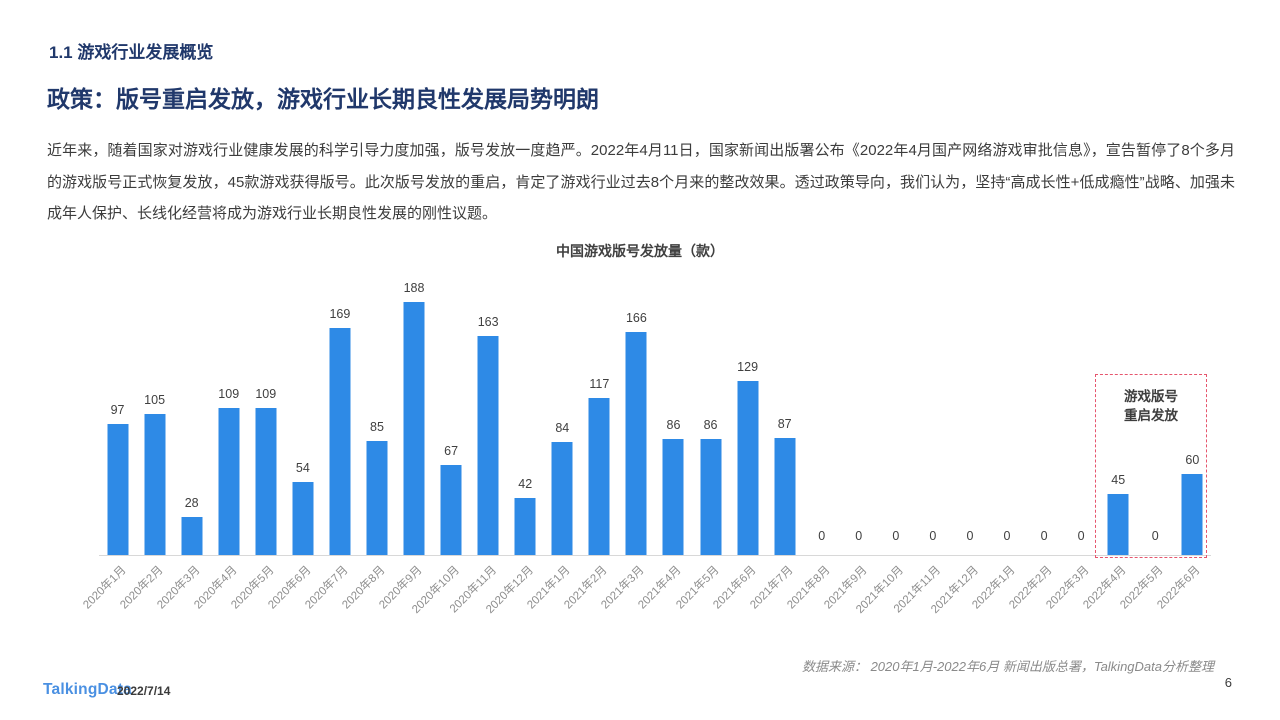 The width and height of the screenshot is (1280, 720). What do you see at coordinates (266, 481) in the screenshot?
I see `bar-2020年5月` at bounding box center [266, 481].